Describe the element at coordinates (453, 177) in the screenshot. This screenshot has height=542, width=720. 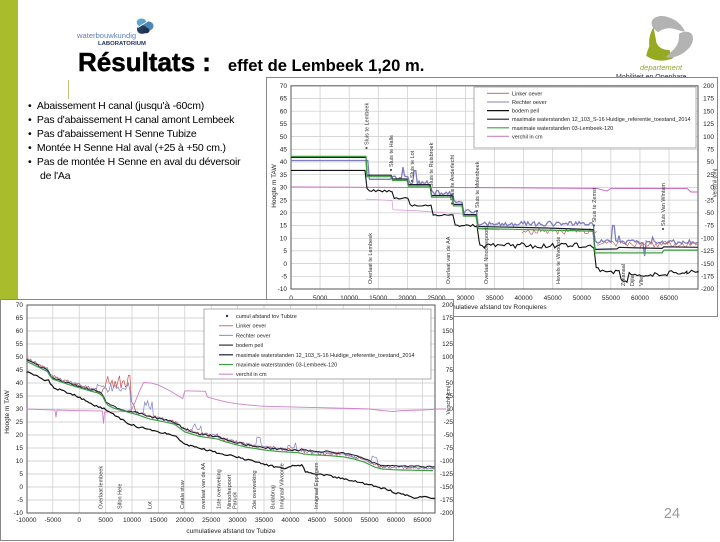
I see `svg-text: Sluis te Anderlecht` at that location.